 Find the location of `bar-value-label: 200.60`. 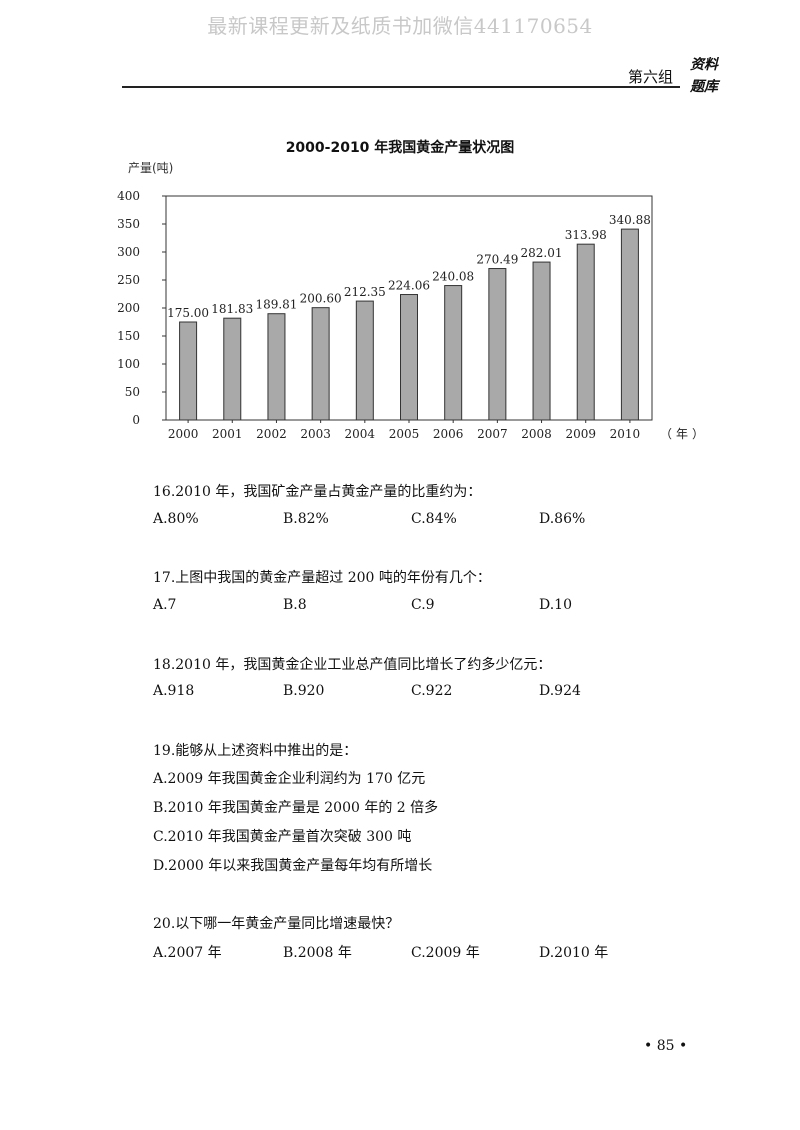

bar-value-label: 200.60 is located at coordinates (321, 299).